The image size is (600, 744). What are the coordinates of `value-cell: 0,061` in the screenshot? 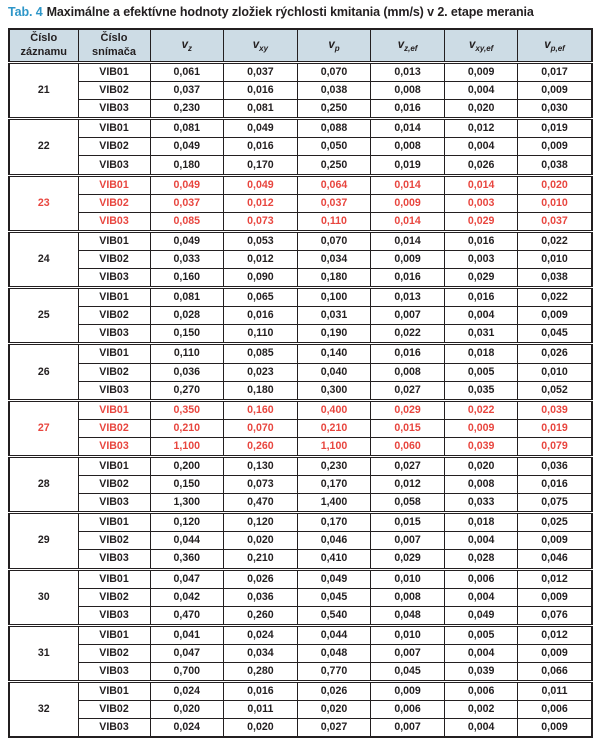 It's located at (187, 71).